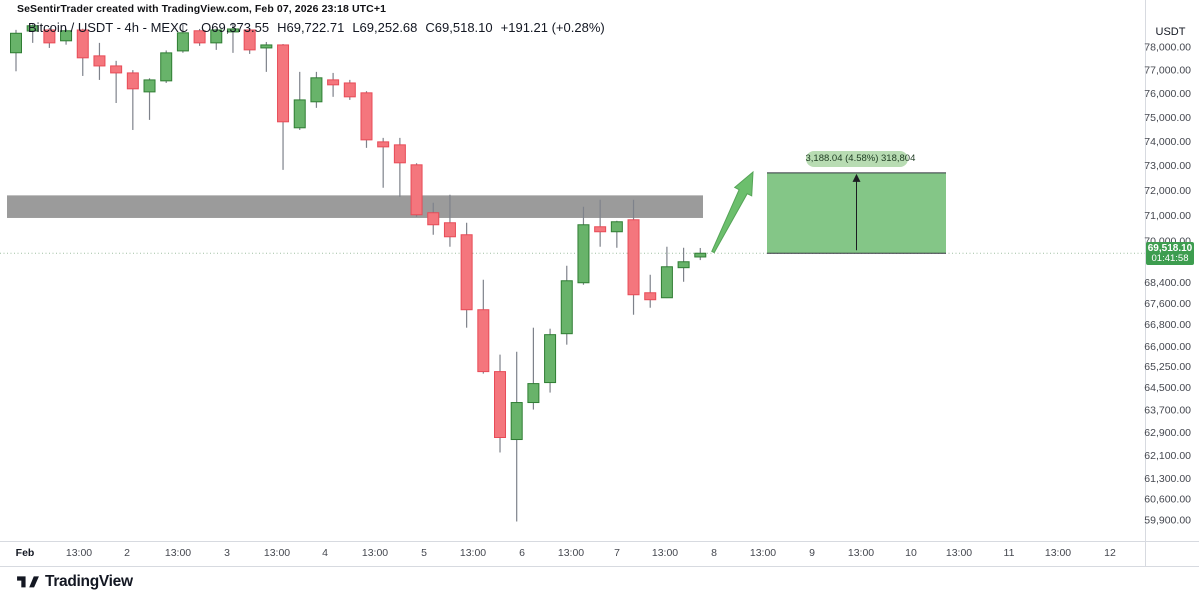 Image resolution: width=1199 pixels, height=602 pixels. Describe the element at coordinates (1167, 433) in the screenshot. I see `price-axis-label: 62,900.00` at that location.